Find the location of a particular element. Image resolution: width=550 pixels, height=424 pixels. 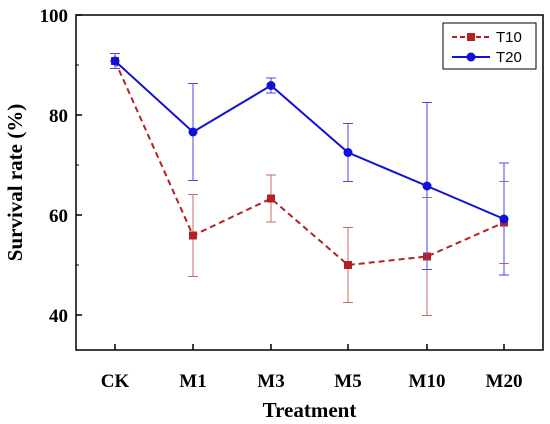

x-axis: CK M1 M3 M5 M10 M20 is located at coordinates (312, 368).